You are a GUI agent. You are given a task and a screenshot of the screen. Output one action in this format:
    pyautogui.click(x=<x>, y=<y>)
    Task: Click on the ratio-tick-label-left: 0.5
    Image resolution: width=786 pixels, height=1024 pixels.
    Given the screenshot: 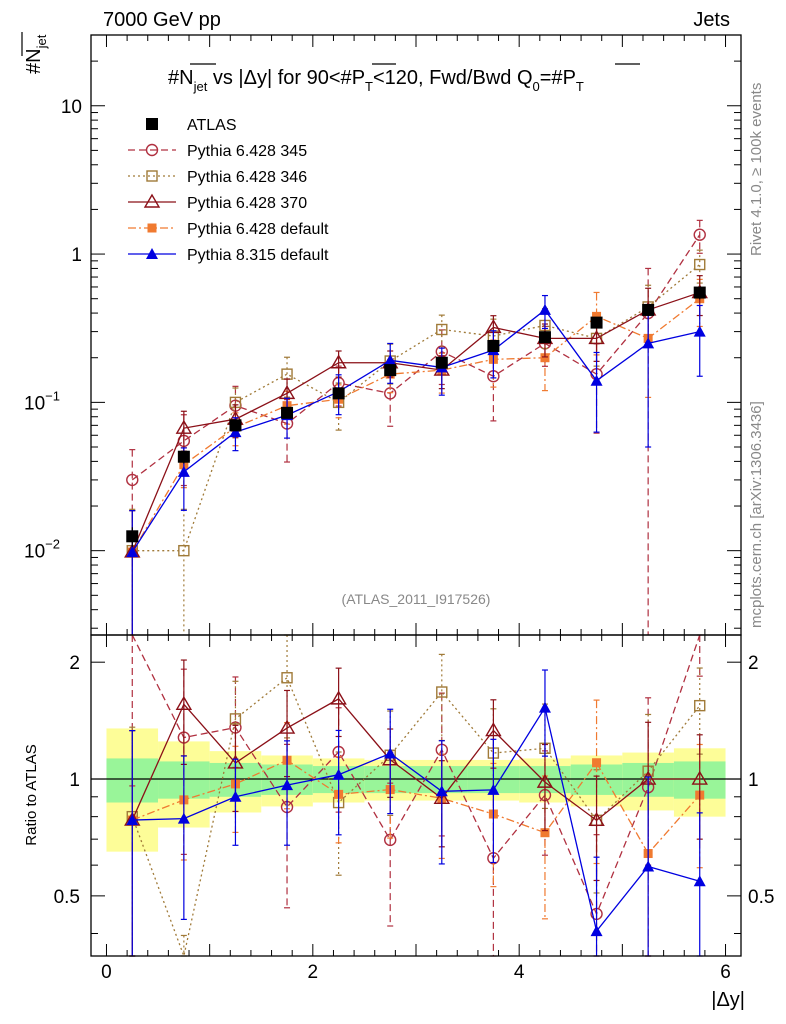 What is the action you would take?
    pyautogui.click(x=67, y=897)
    